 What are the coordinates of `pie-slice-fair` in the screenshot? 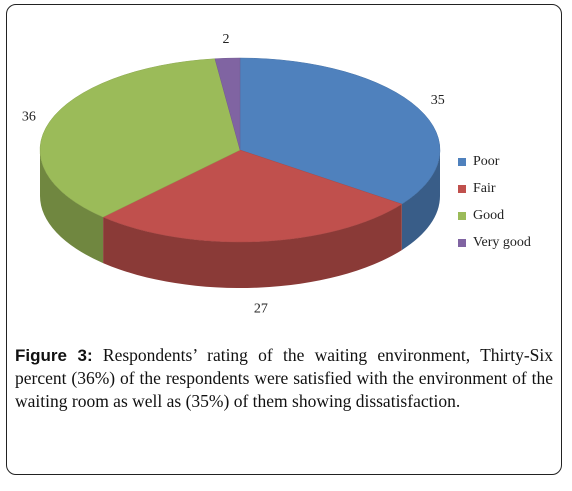 It's located at (252, 196).